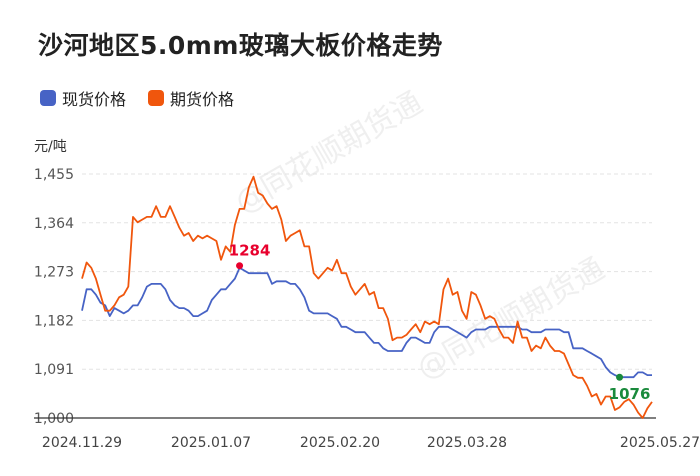 Image resolution: width=700 pixels, height=476 pixels. Describe the element at coordinates (54, 175) in the screenshot. I see `y-tick-label: 1,455` at that location.